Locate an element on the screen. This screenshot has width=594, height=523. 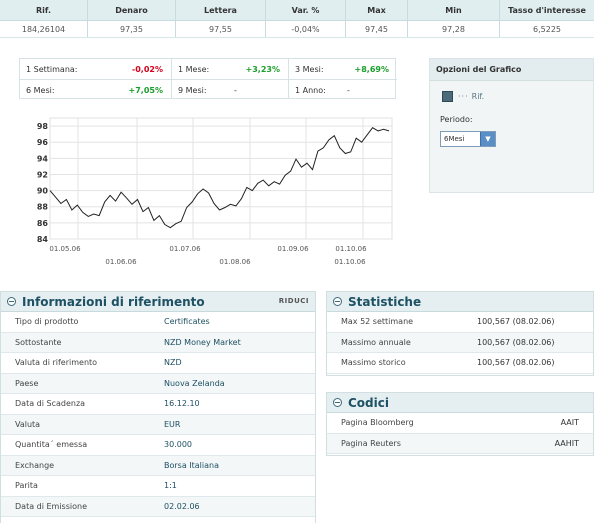
row-label: Quantita´ emessa is located at coordinates (51, 445).